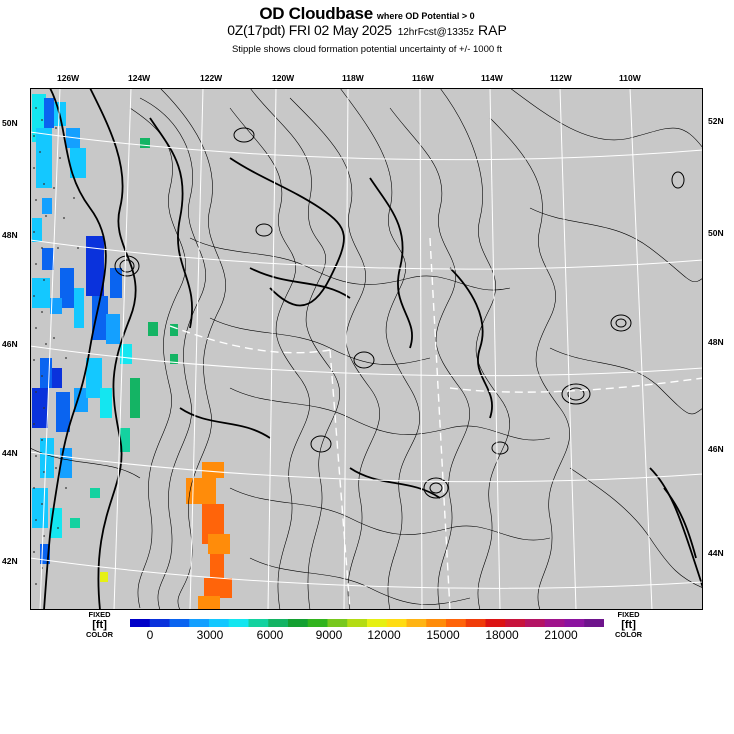 This screenshot has height=734, width=734. Describe the element at coordinates (561, 78) in the screenshot. I see `lon-label: 112W` at that location.